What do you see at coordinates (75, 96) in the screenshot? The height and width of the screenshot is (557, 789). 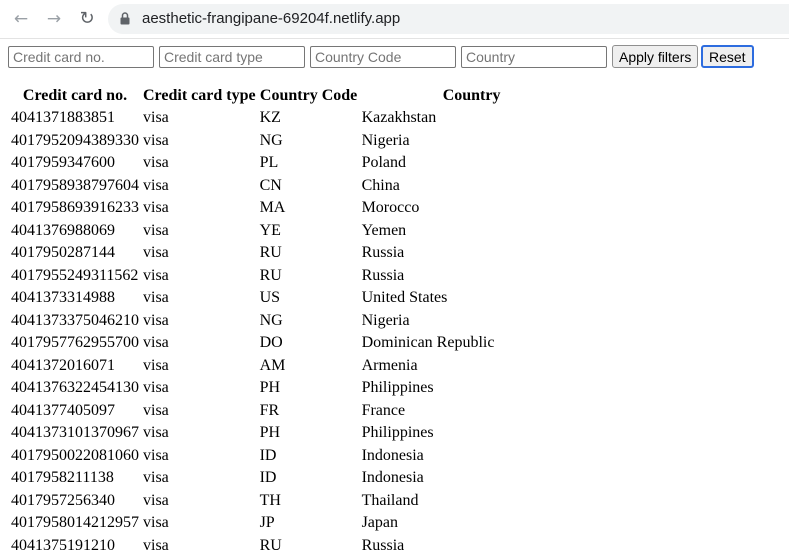 I see `header-credit-card-no: Credit card no.` at bounding box center [75, 96].